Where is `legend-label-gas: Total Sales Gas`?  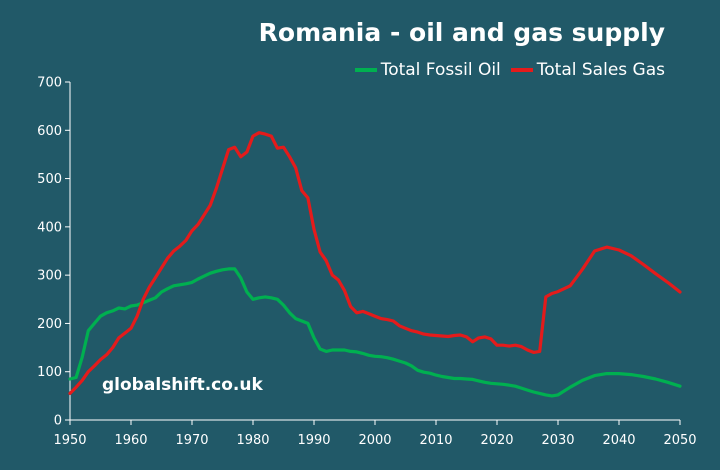
legend-label-gas: Total Sales Gas is located at coordinates (600, 70).